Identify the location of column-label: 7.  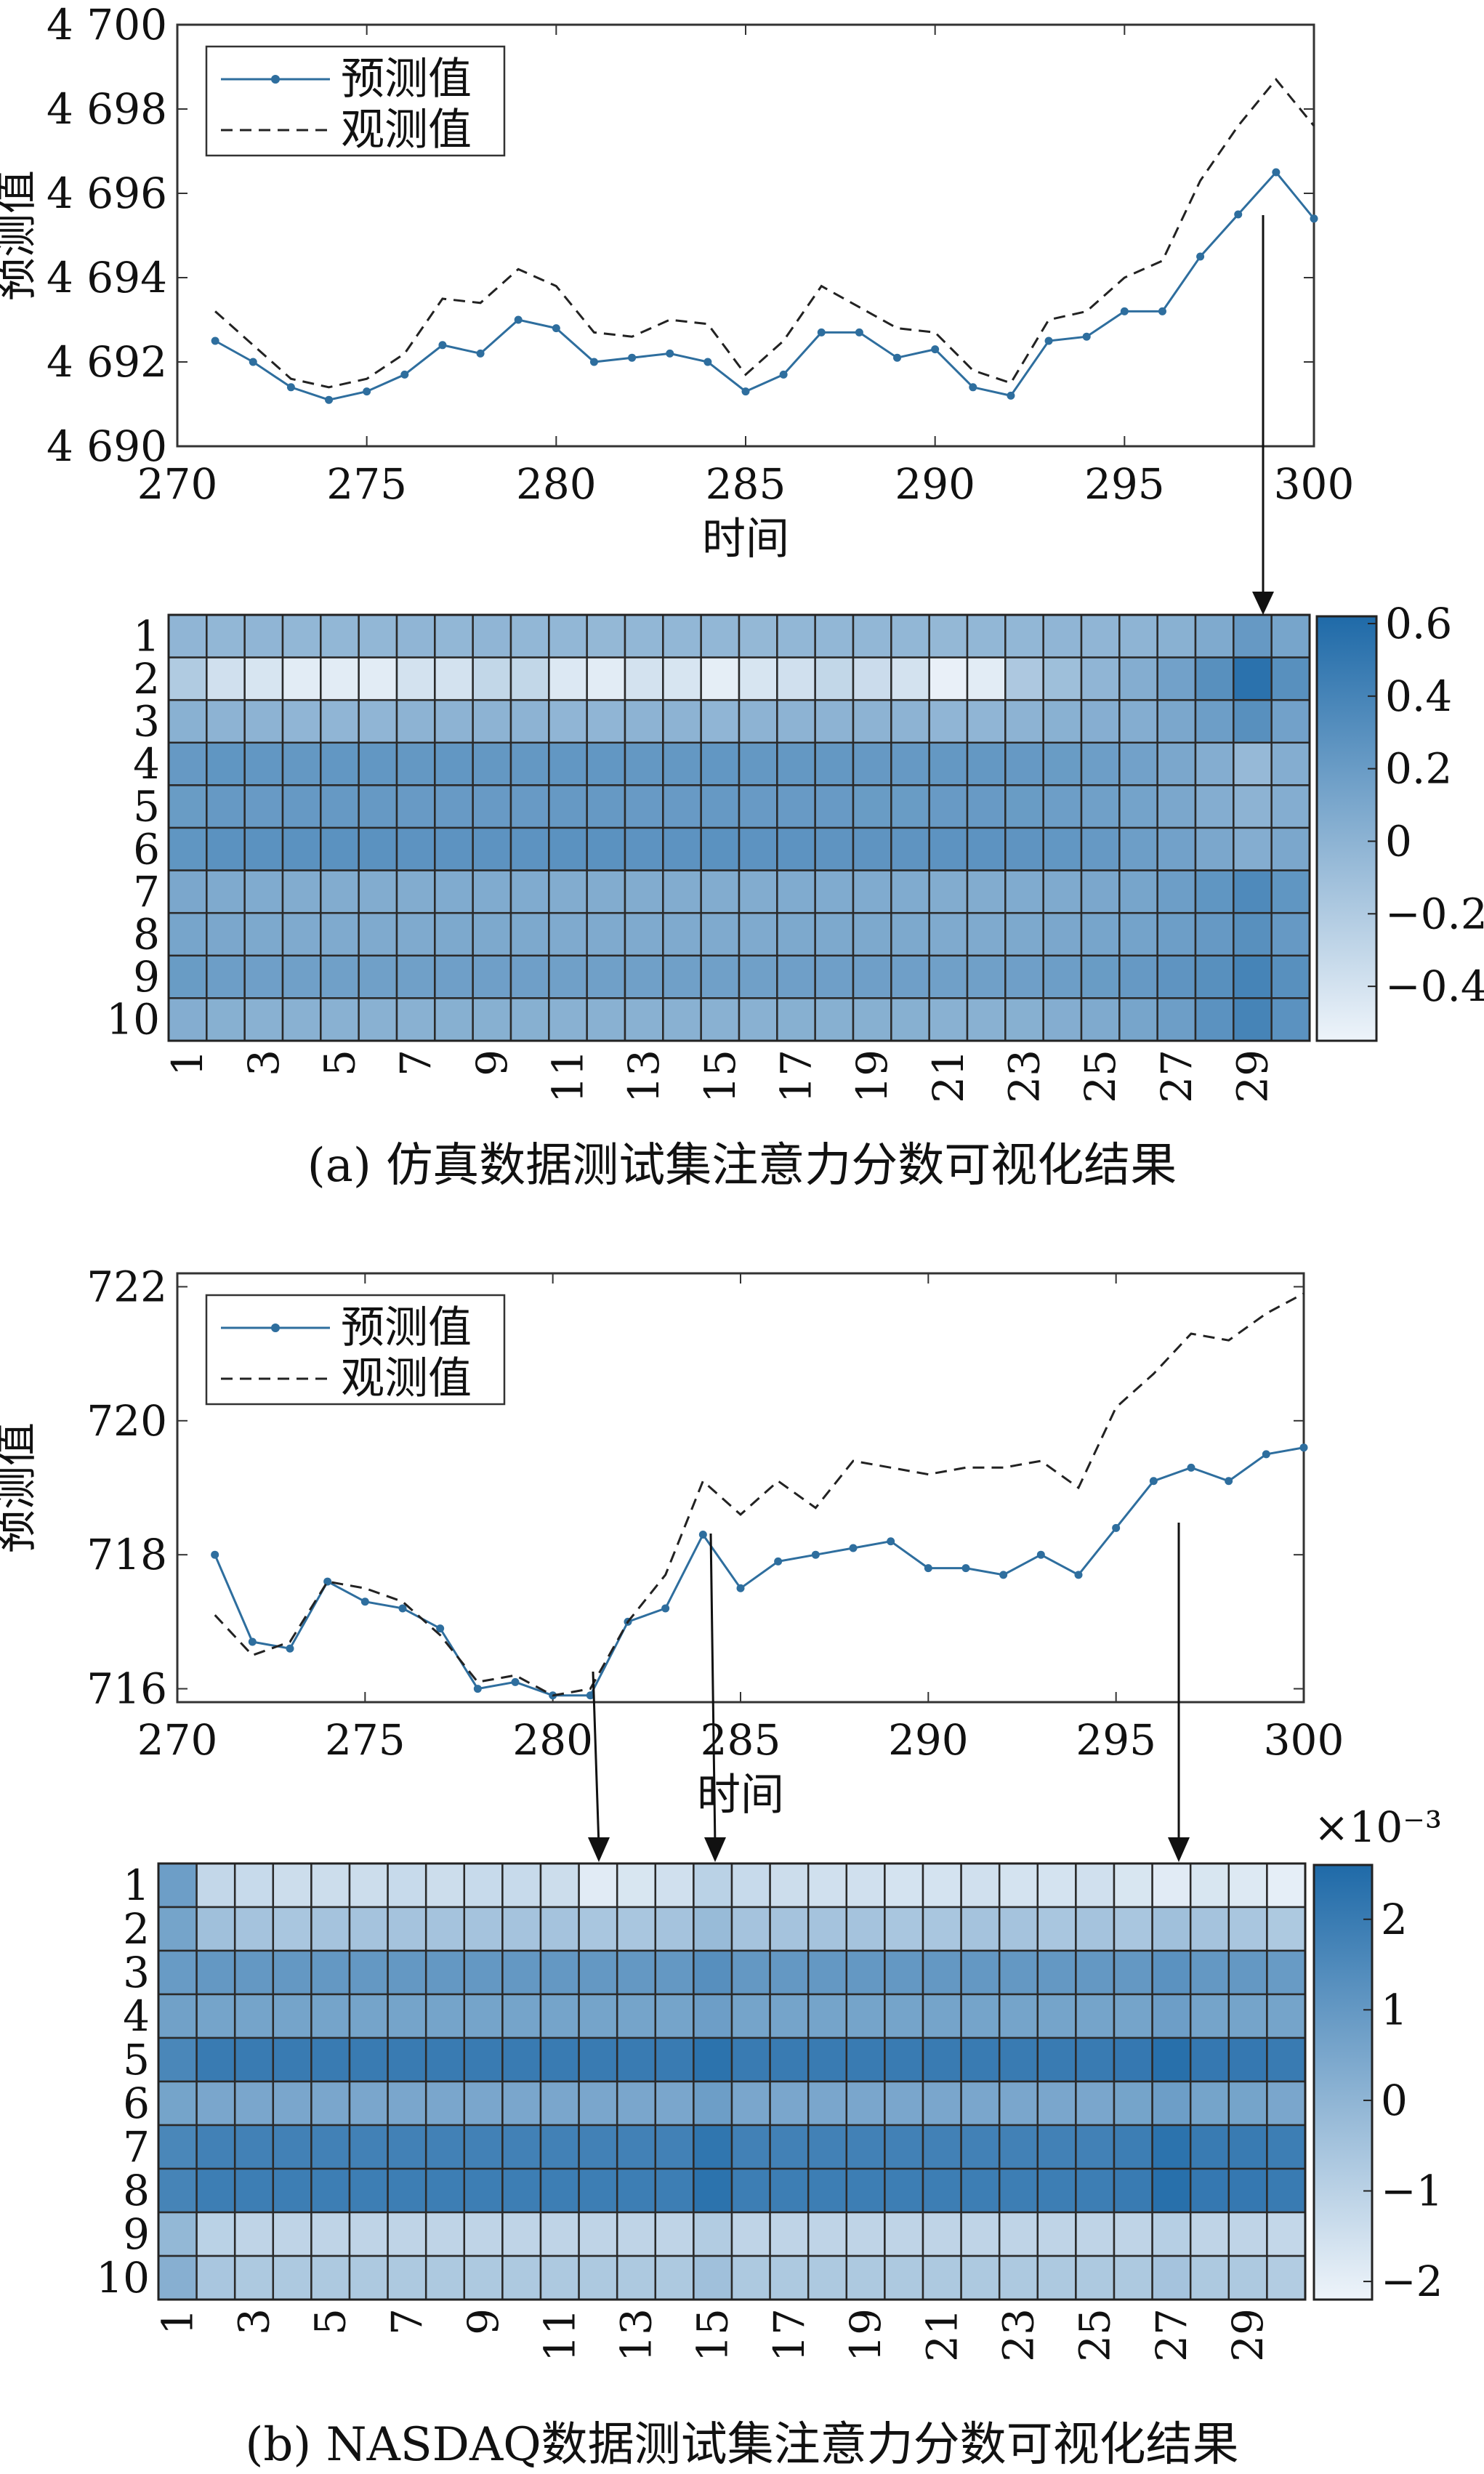
(415, 1063).